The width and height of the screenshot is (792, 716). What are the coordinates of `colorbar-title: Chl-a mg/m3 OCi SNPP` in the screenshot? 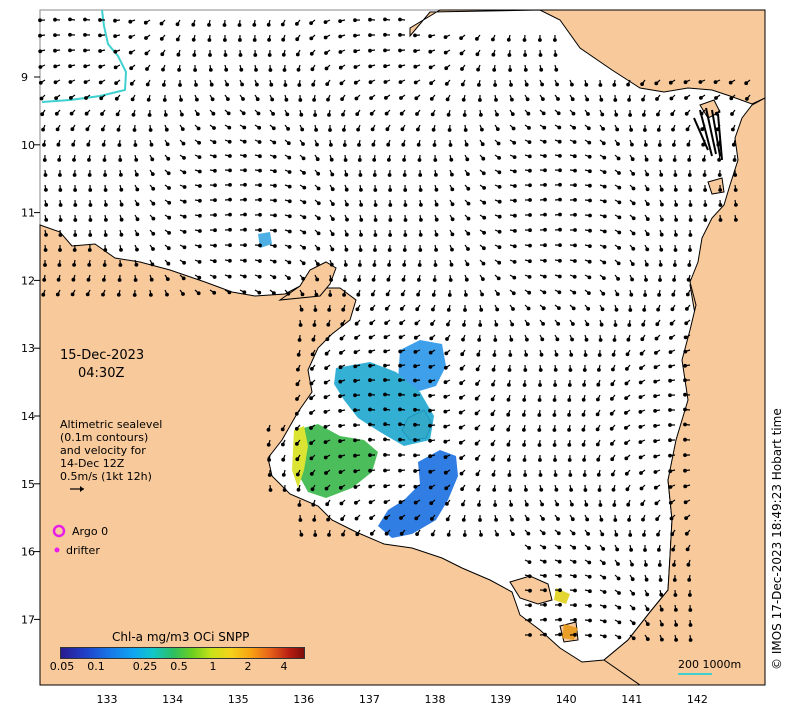 It's located at (181, 637).